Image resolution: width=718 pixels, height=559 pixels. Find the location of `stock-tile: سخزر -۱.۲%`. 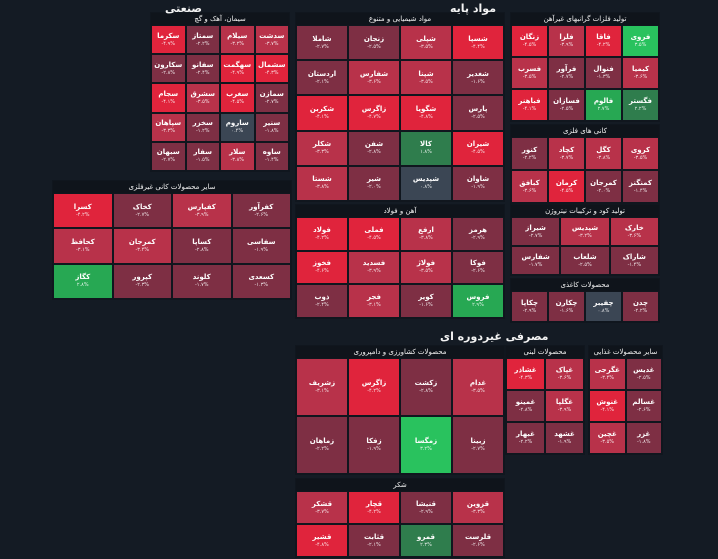

stock-tile: سخزر -۱.۲% is located at coordinates (202, 127).